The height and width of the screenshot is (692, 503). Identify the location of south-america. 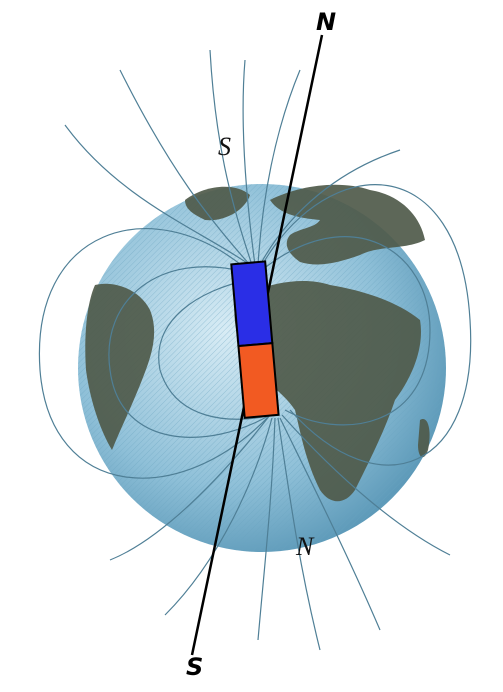
(120, 366).